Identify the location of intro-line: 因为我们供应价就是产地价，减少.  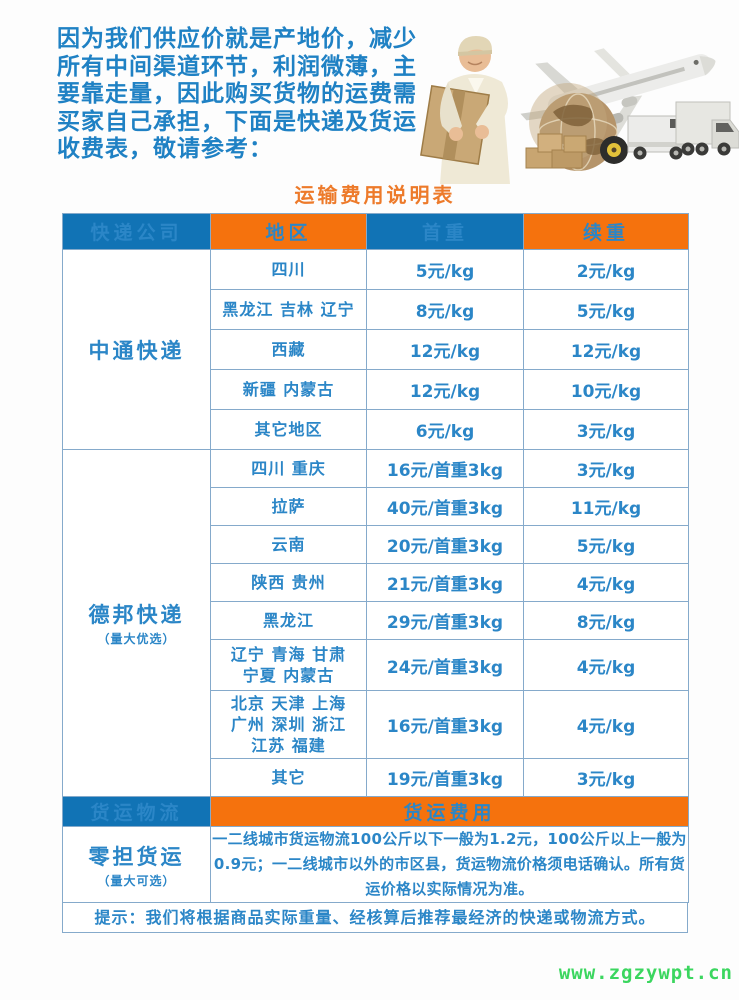
(237, 39).